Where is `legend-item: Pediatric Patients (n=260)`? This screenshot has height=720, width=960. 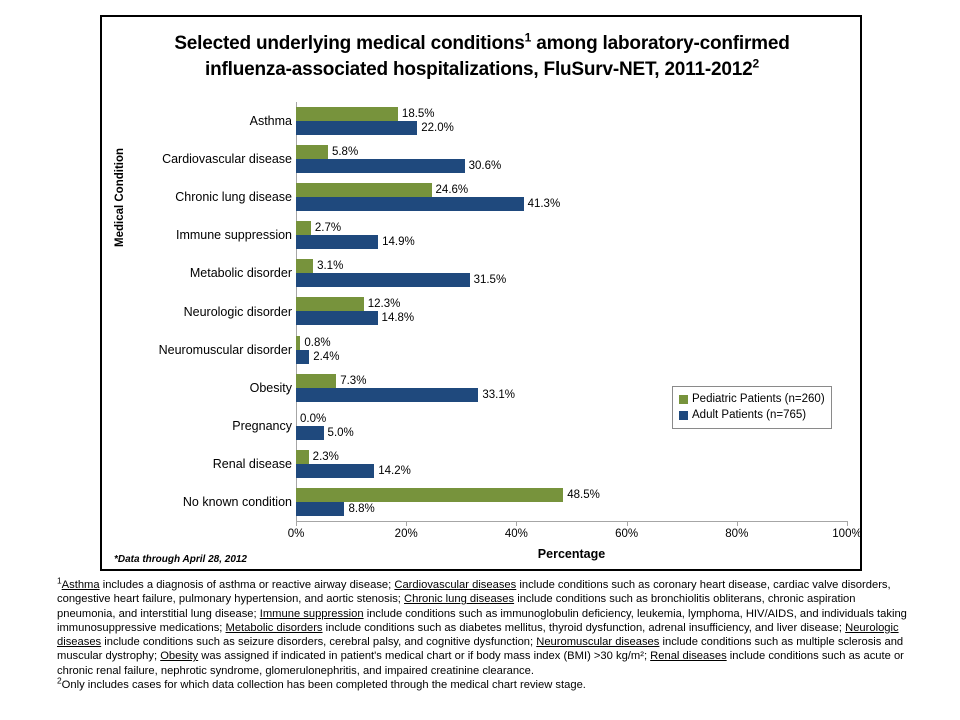 legend-item: Pediatric Patients (n=260) is located at coordinates (752, 399).